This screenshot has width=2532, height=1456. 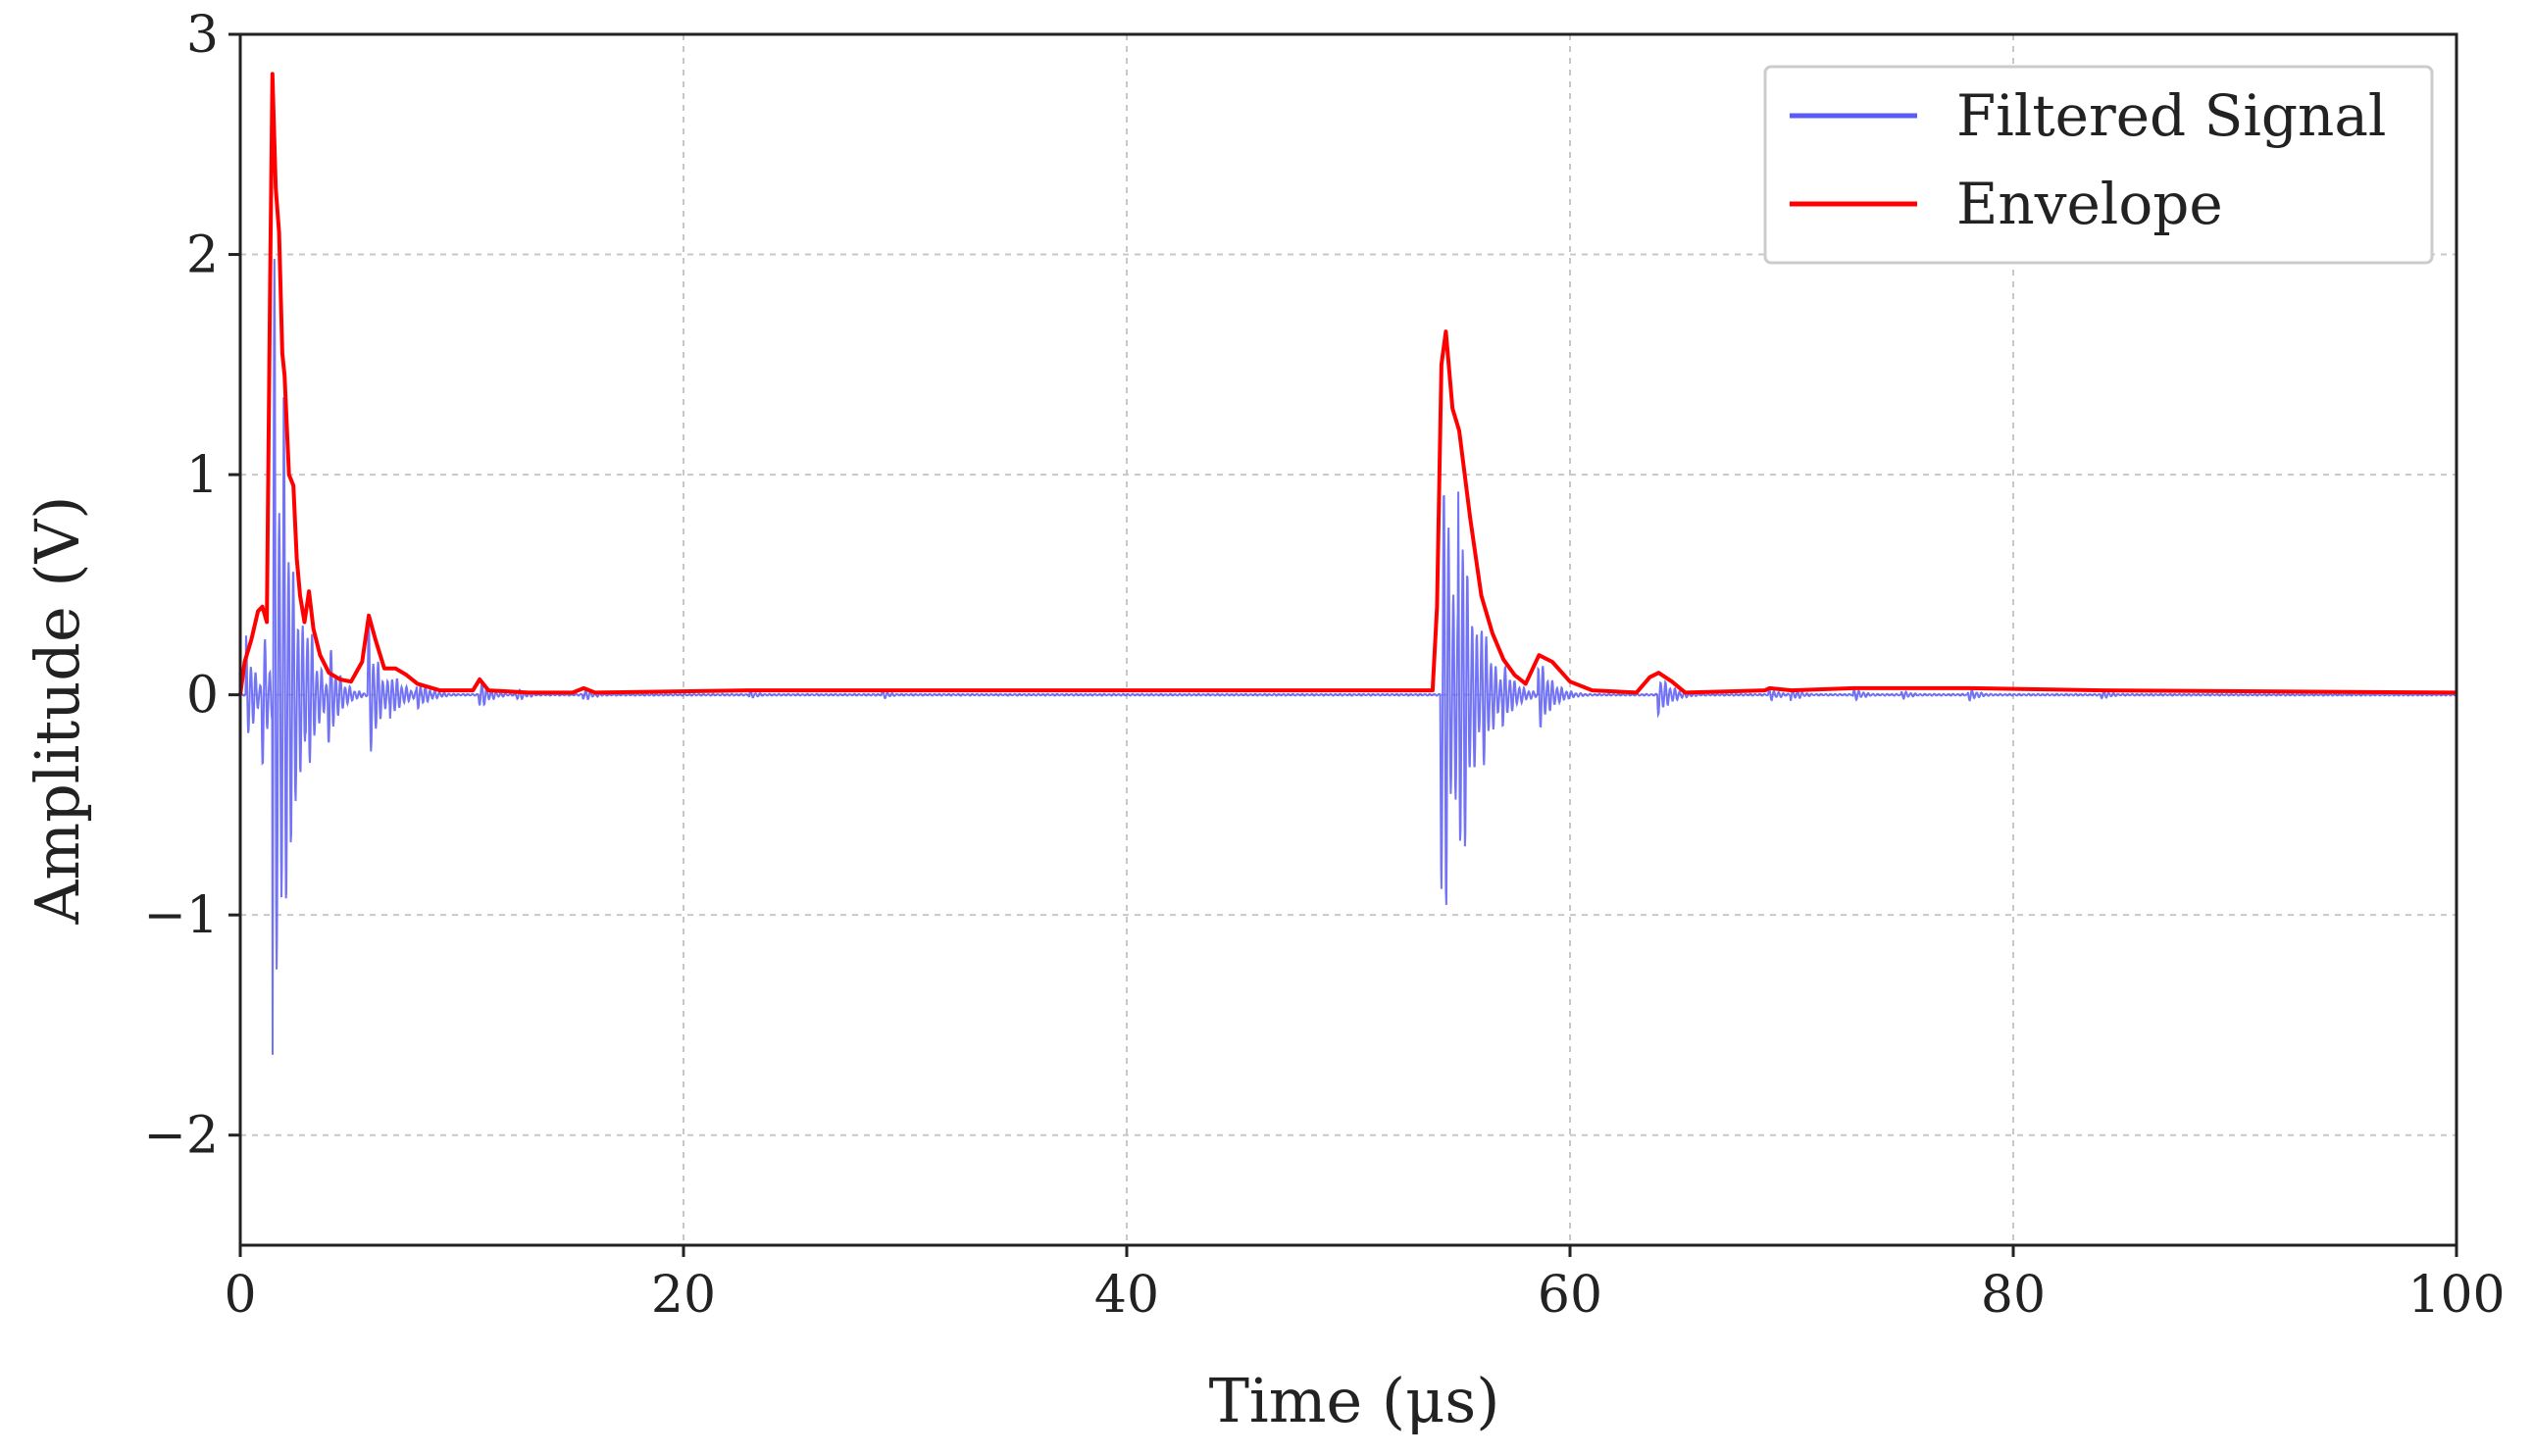 I want to click on x-tick-label: 60, so click(x=1570, y=1295).